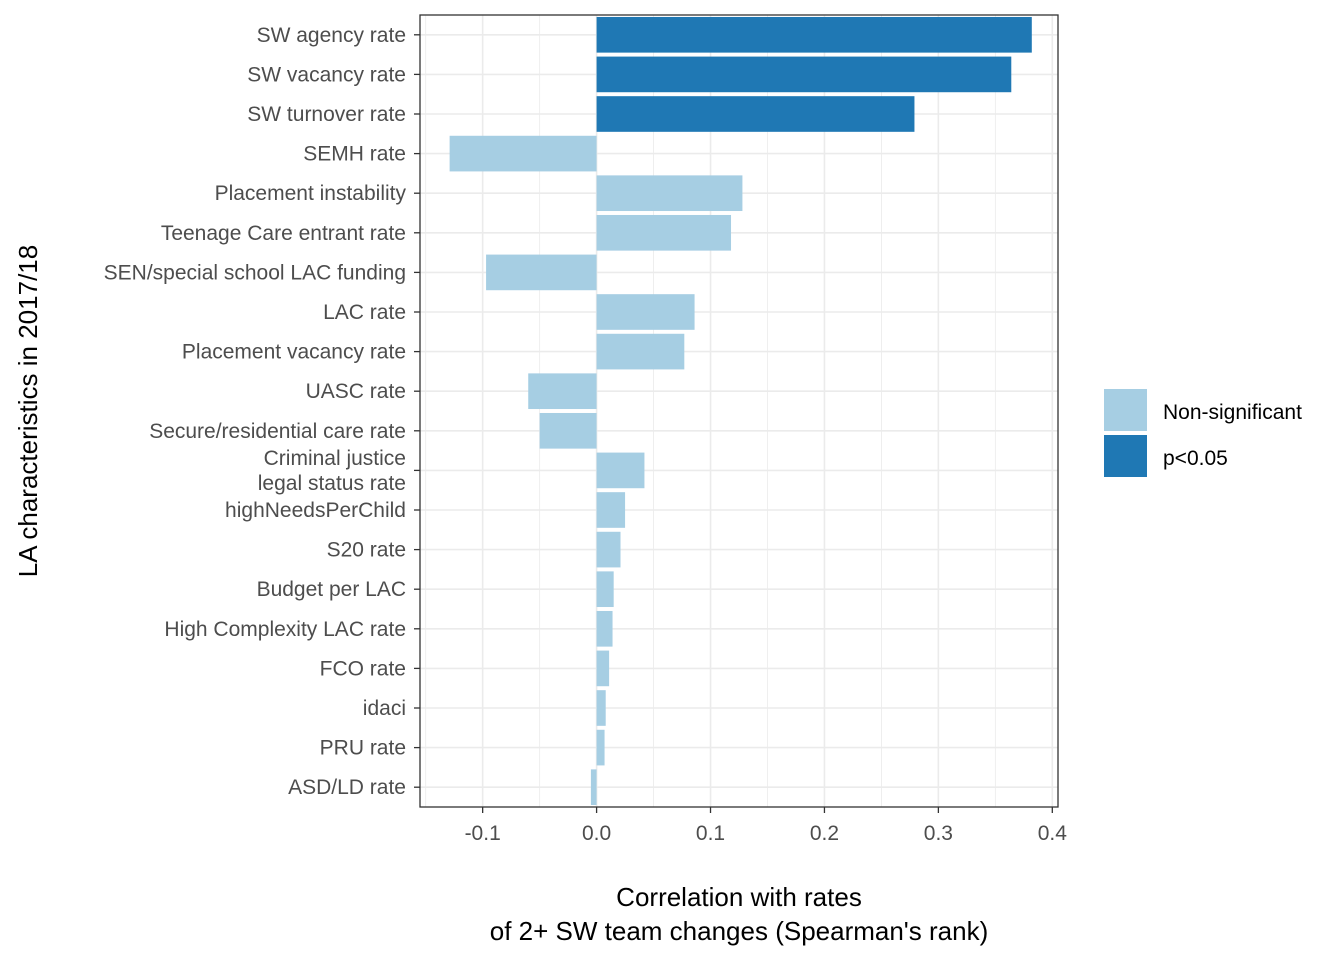 The height and width of the screenshot is (960, 1344). What do you see at coordinates (277, 431) in the screenshot?
I see `y-tick-label: Secure/residential care rate` at bounding box center [277, 431].